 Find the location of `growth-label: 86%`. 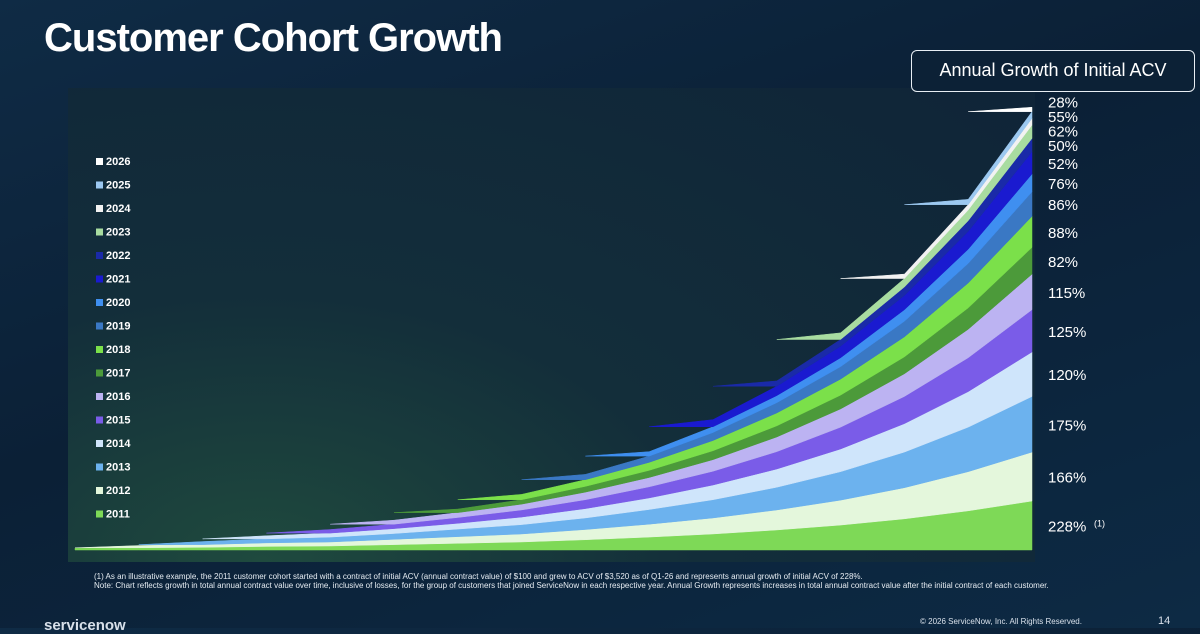

growth-label: 86% is located at coordinates (1063, 205).